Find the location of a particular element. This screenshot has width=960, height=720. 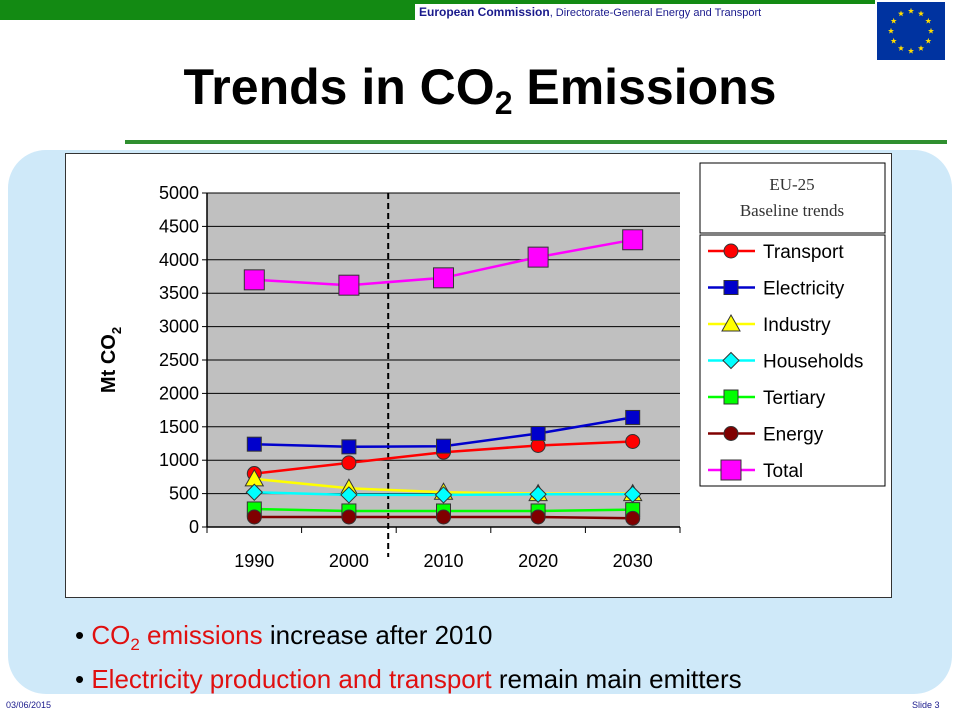

footer-date: 03/06/2015 is located at coordinates (29, 705).